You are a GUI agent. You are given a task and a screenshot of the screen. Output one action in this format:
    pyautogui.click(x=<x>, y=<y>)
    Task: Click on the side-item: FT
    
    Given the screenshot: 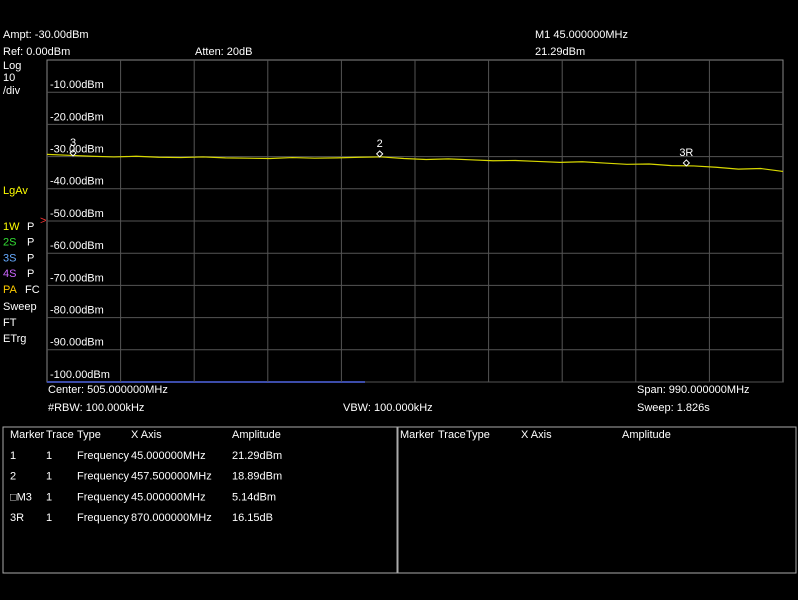 What is the action you would take?
    pyautogui.click(x=10, y=323)
    